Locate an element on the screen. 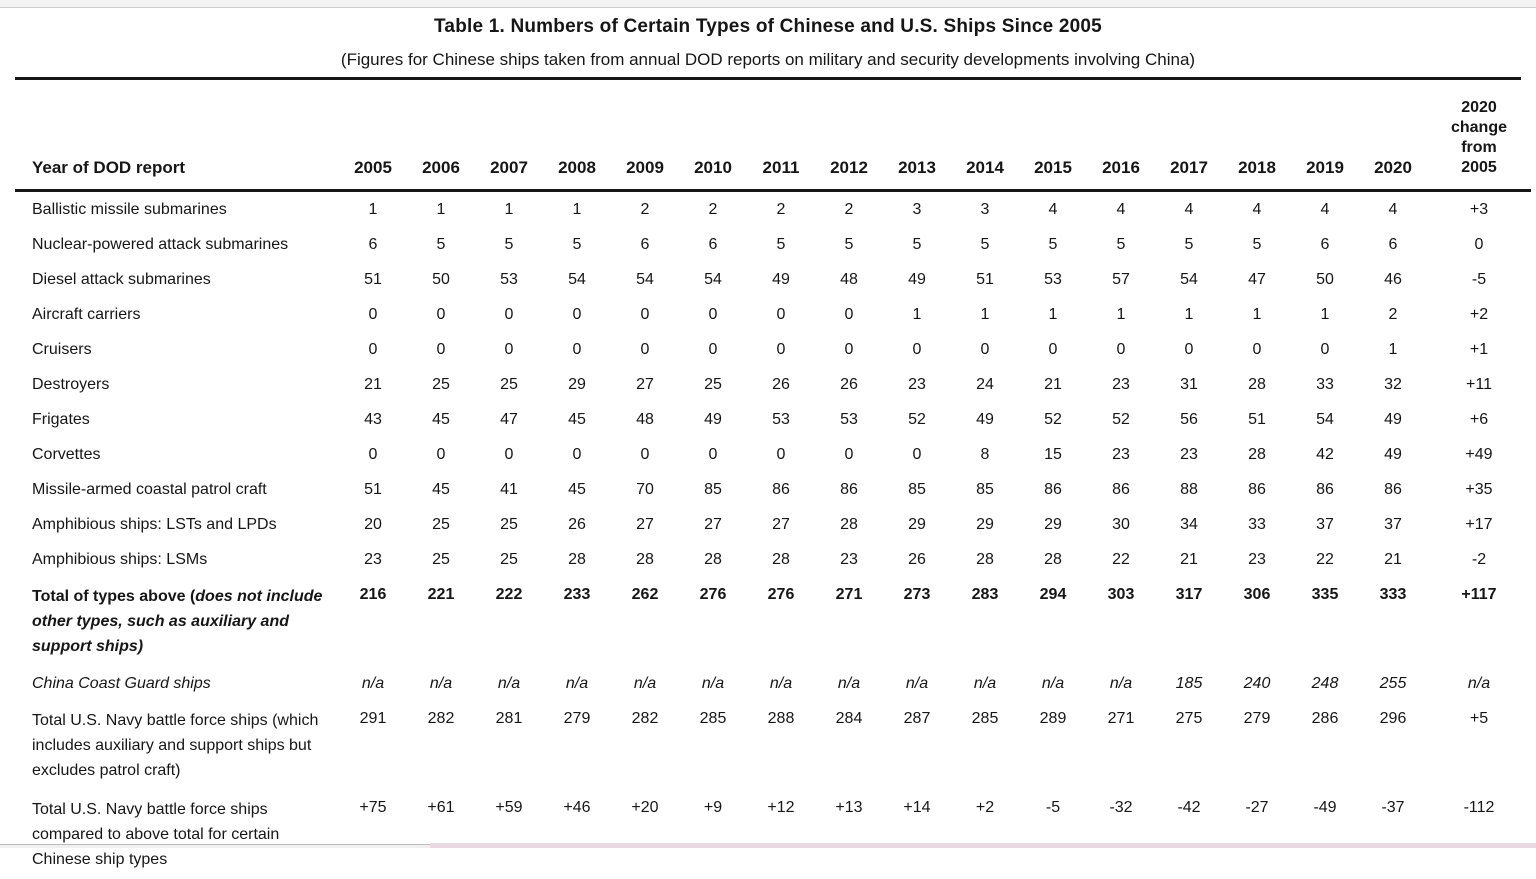 This screenshot has height=879, width=1536. cell-value: 31 is located at coordinates (1189, 384).